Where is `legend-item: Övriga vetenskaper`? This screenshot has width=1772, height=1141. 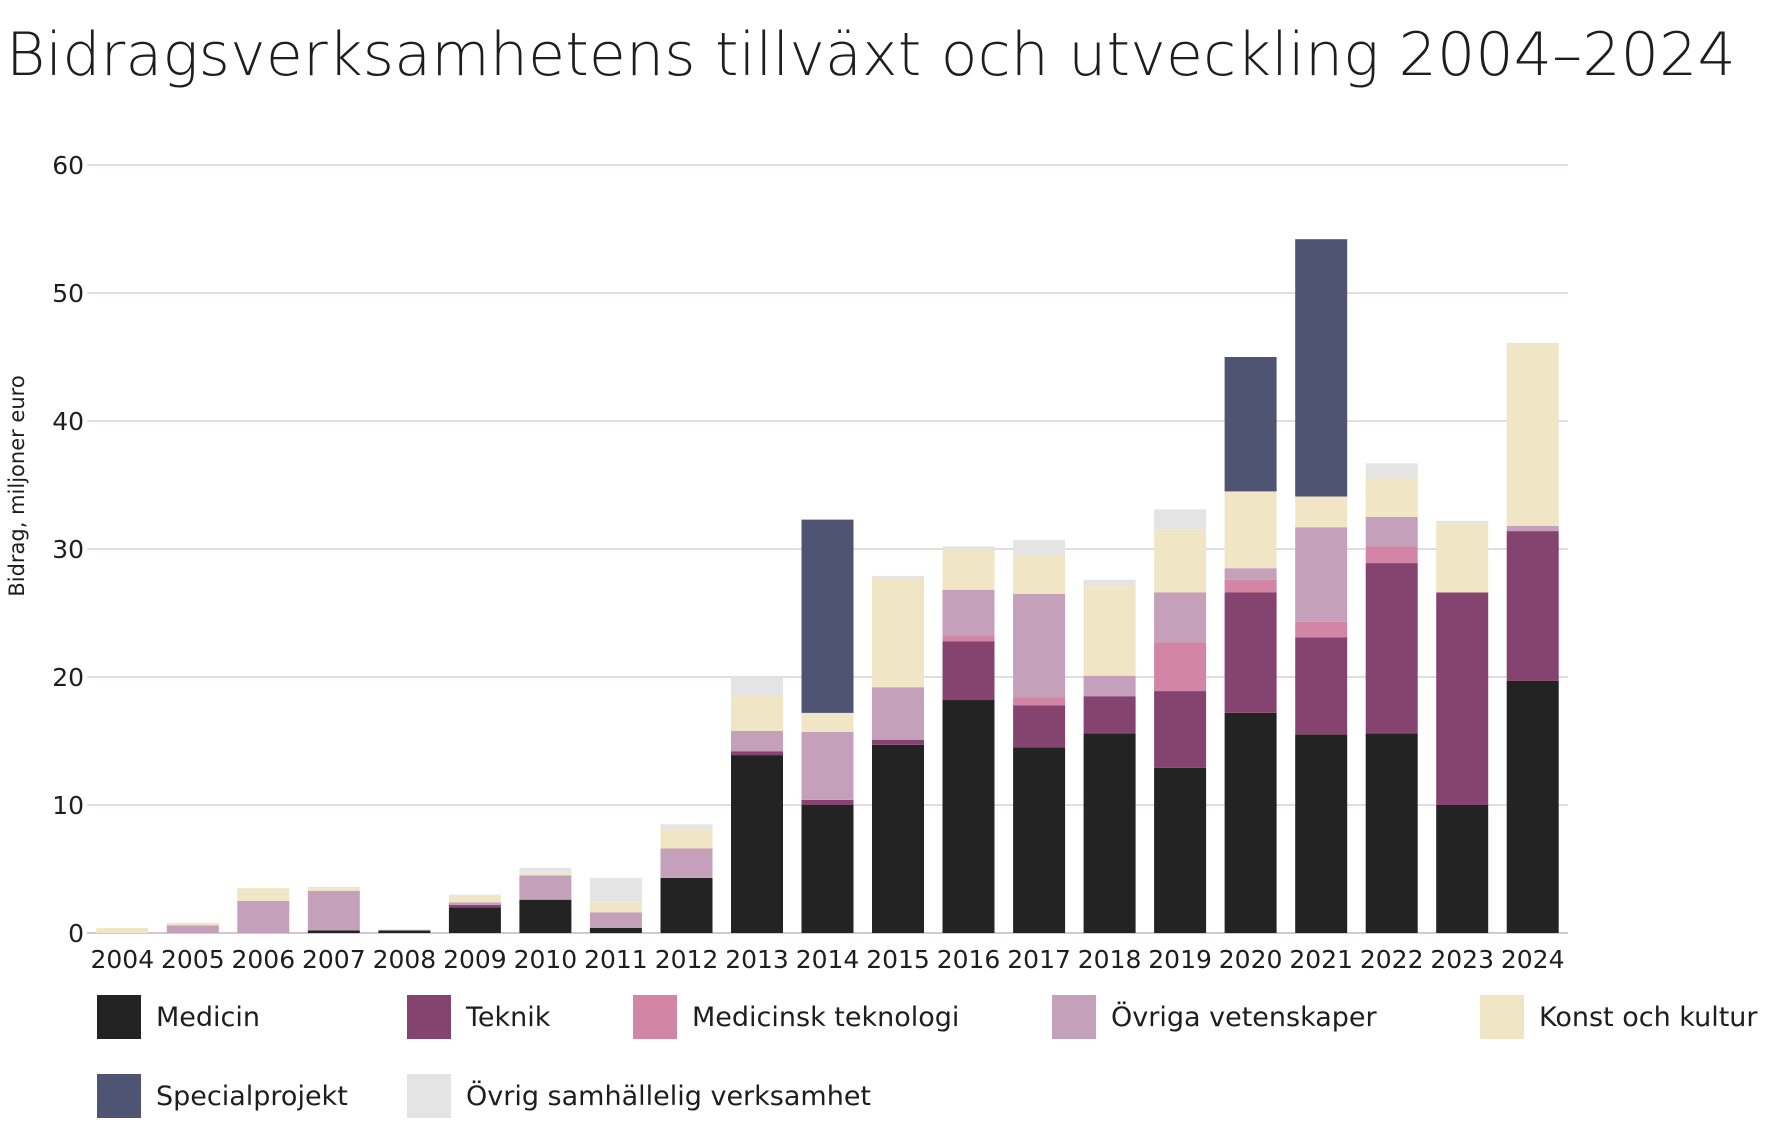 legend-item: Övriga vetenskaper is located at coordinates (1214, 1017).